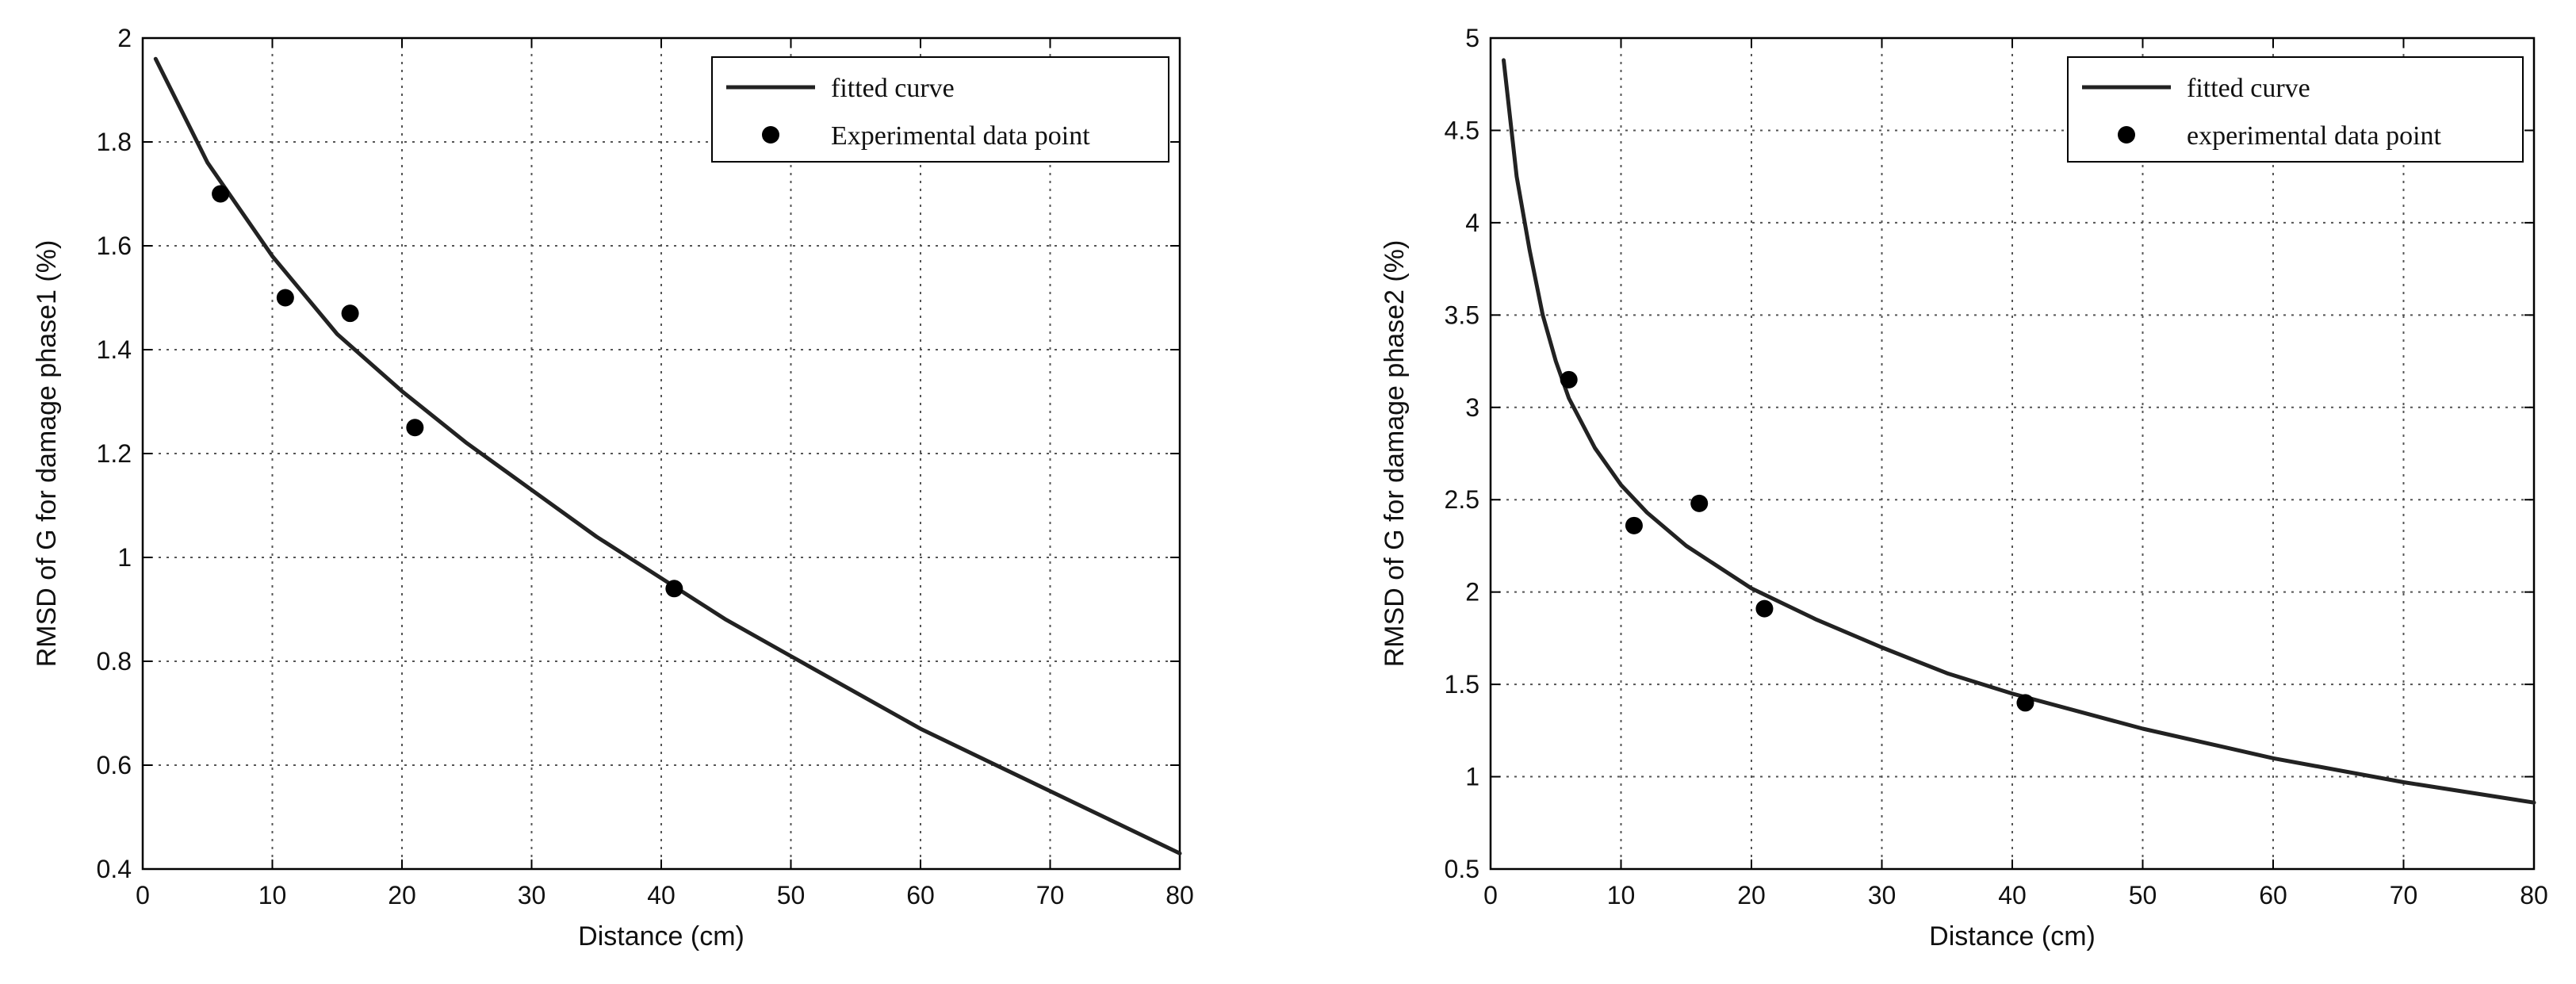 Image resolution: width=2576 pixels, height=984 pixels. Describe the element at coordinates (1462, 130) in the screenshot. I see `y-tick-label: 4.5` at that location.